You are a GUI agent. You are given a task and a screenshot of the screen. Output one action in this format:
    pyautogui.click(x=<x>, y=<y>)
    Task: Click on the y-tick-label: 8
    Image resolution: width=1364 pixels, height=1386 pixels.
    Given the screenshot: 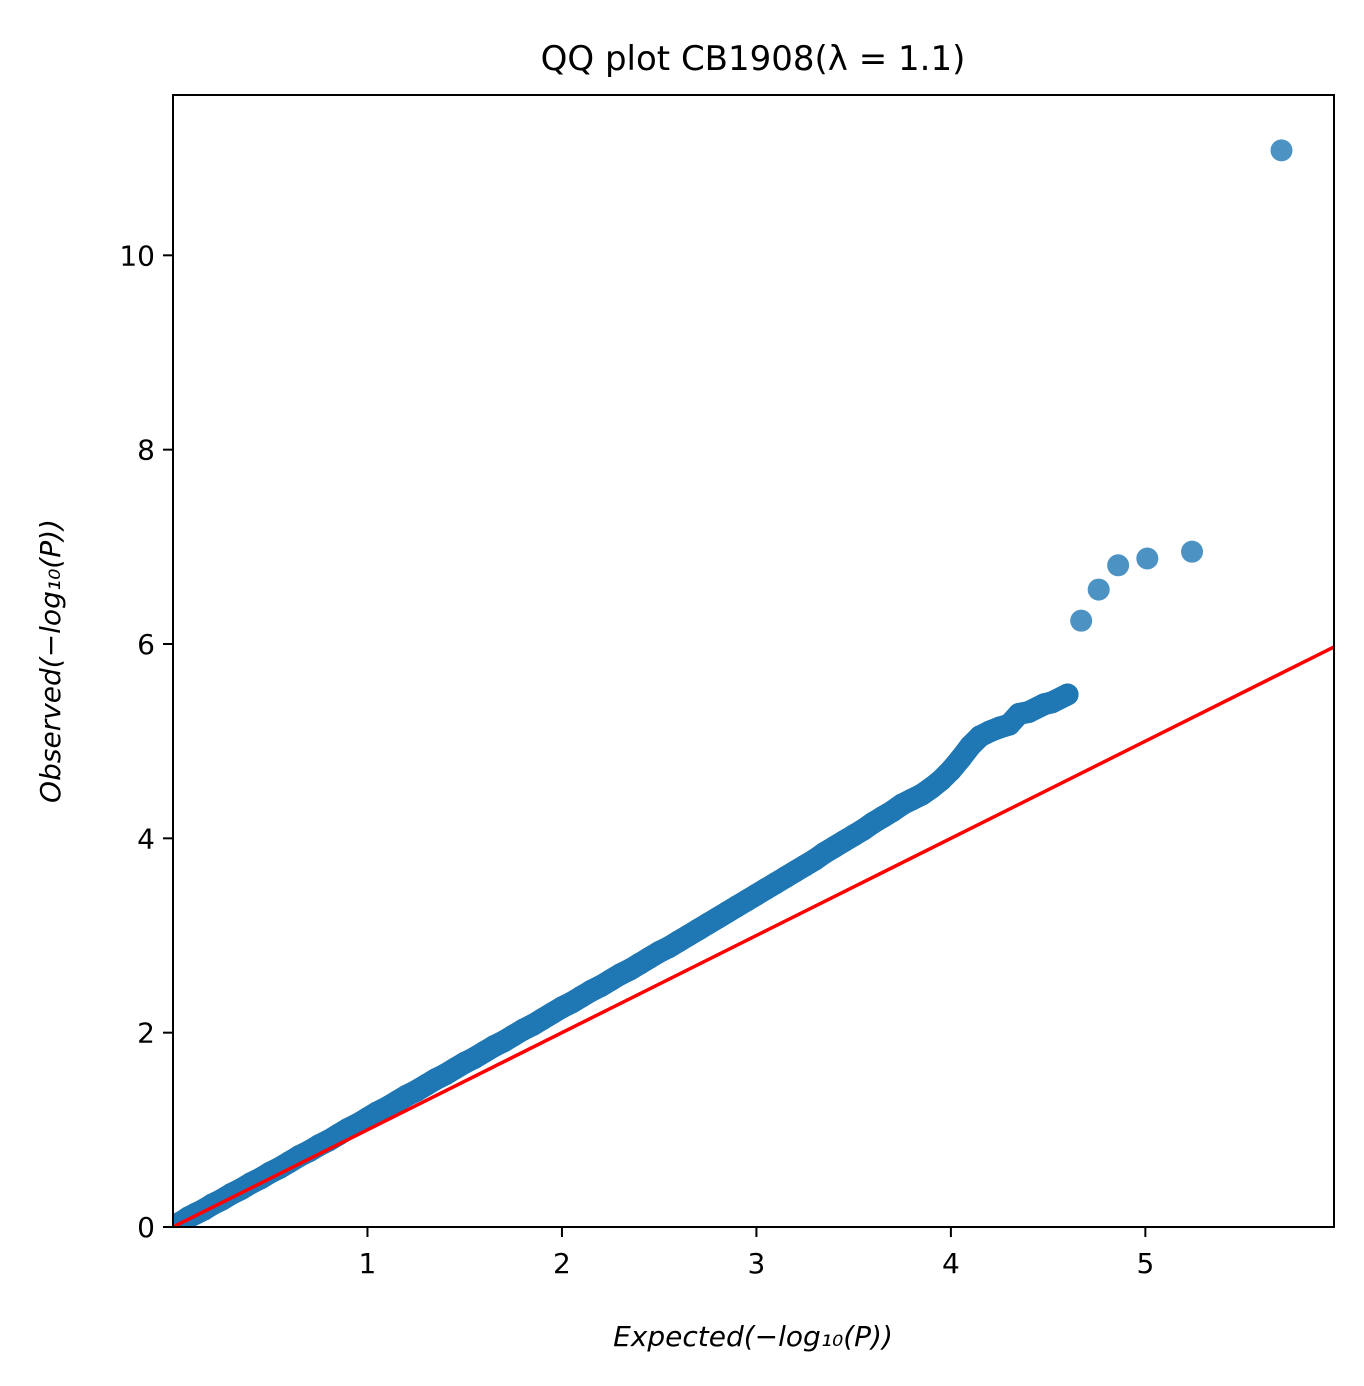 What is the action you would take?
    pyautogui.click(x=146, y=450)
    